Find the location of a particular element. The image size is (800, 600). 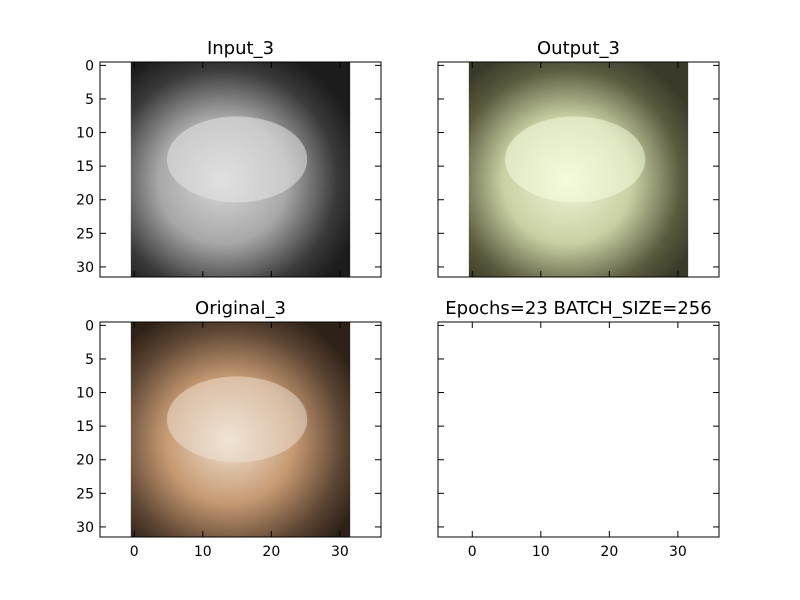

panel-output: Output_3 is located at coordinates (578, 157).